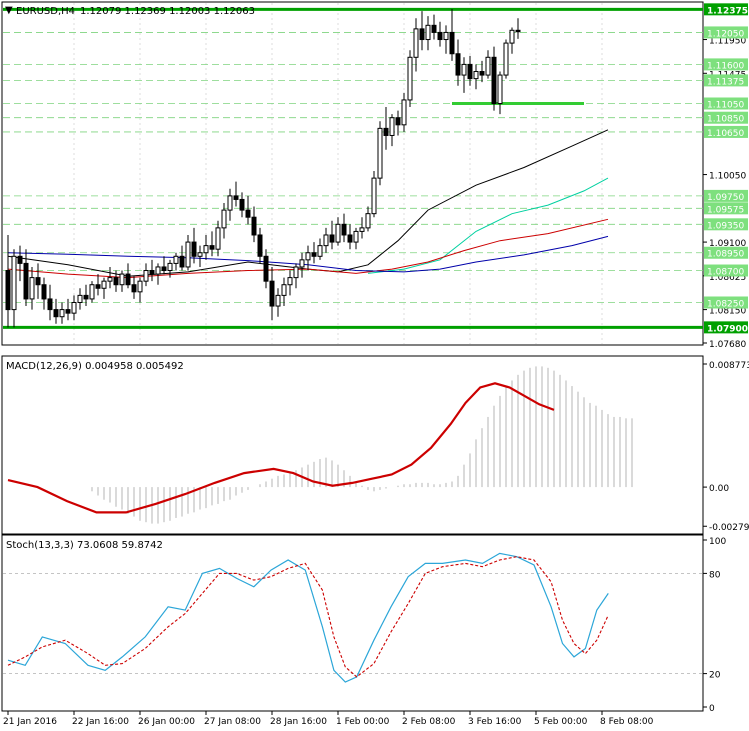 This screenshot has width=749, height=731. I want to click on price-axis-label: 1.10050, so click(727, 177).